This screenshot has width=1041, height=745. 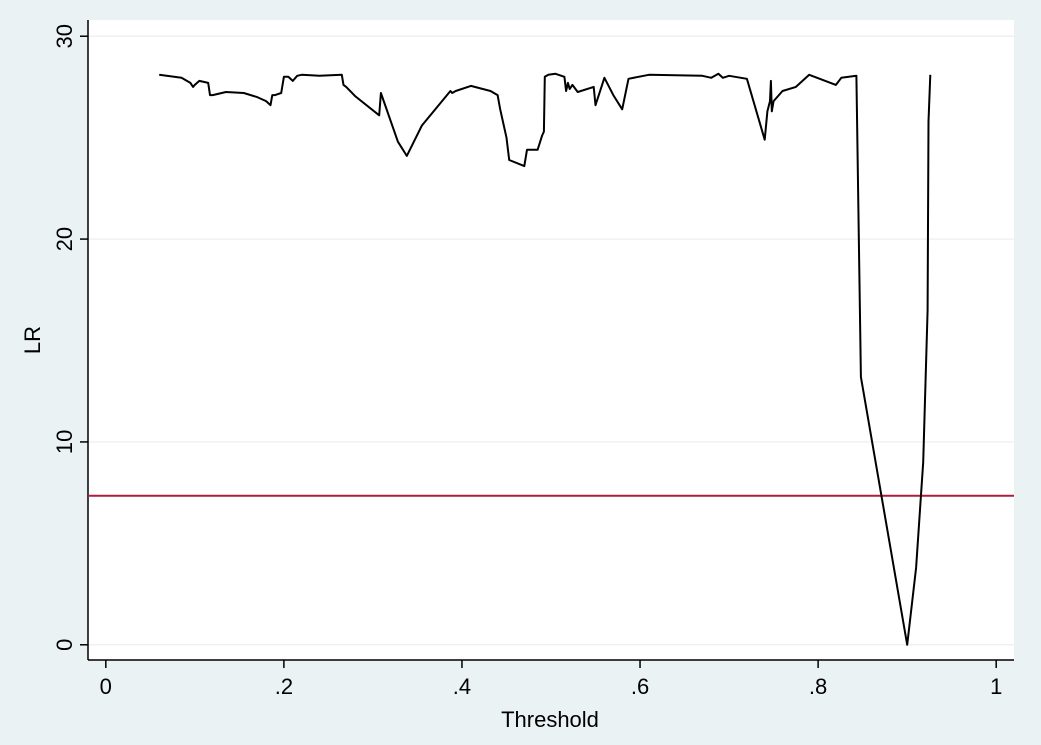 What do you see at coordinates (32, 340) in the screenshot?
I see `y-axis-title: LR` at bounding box center [32, 340].